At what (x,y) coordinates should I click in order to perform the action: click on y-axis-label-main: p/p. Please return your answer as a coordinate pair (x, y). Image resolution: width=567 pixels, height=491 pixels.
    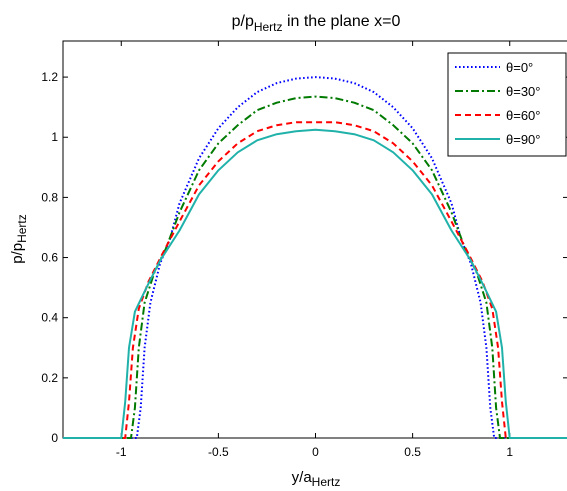
    Looking at the image, I should click on (17, 253).